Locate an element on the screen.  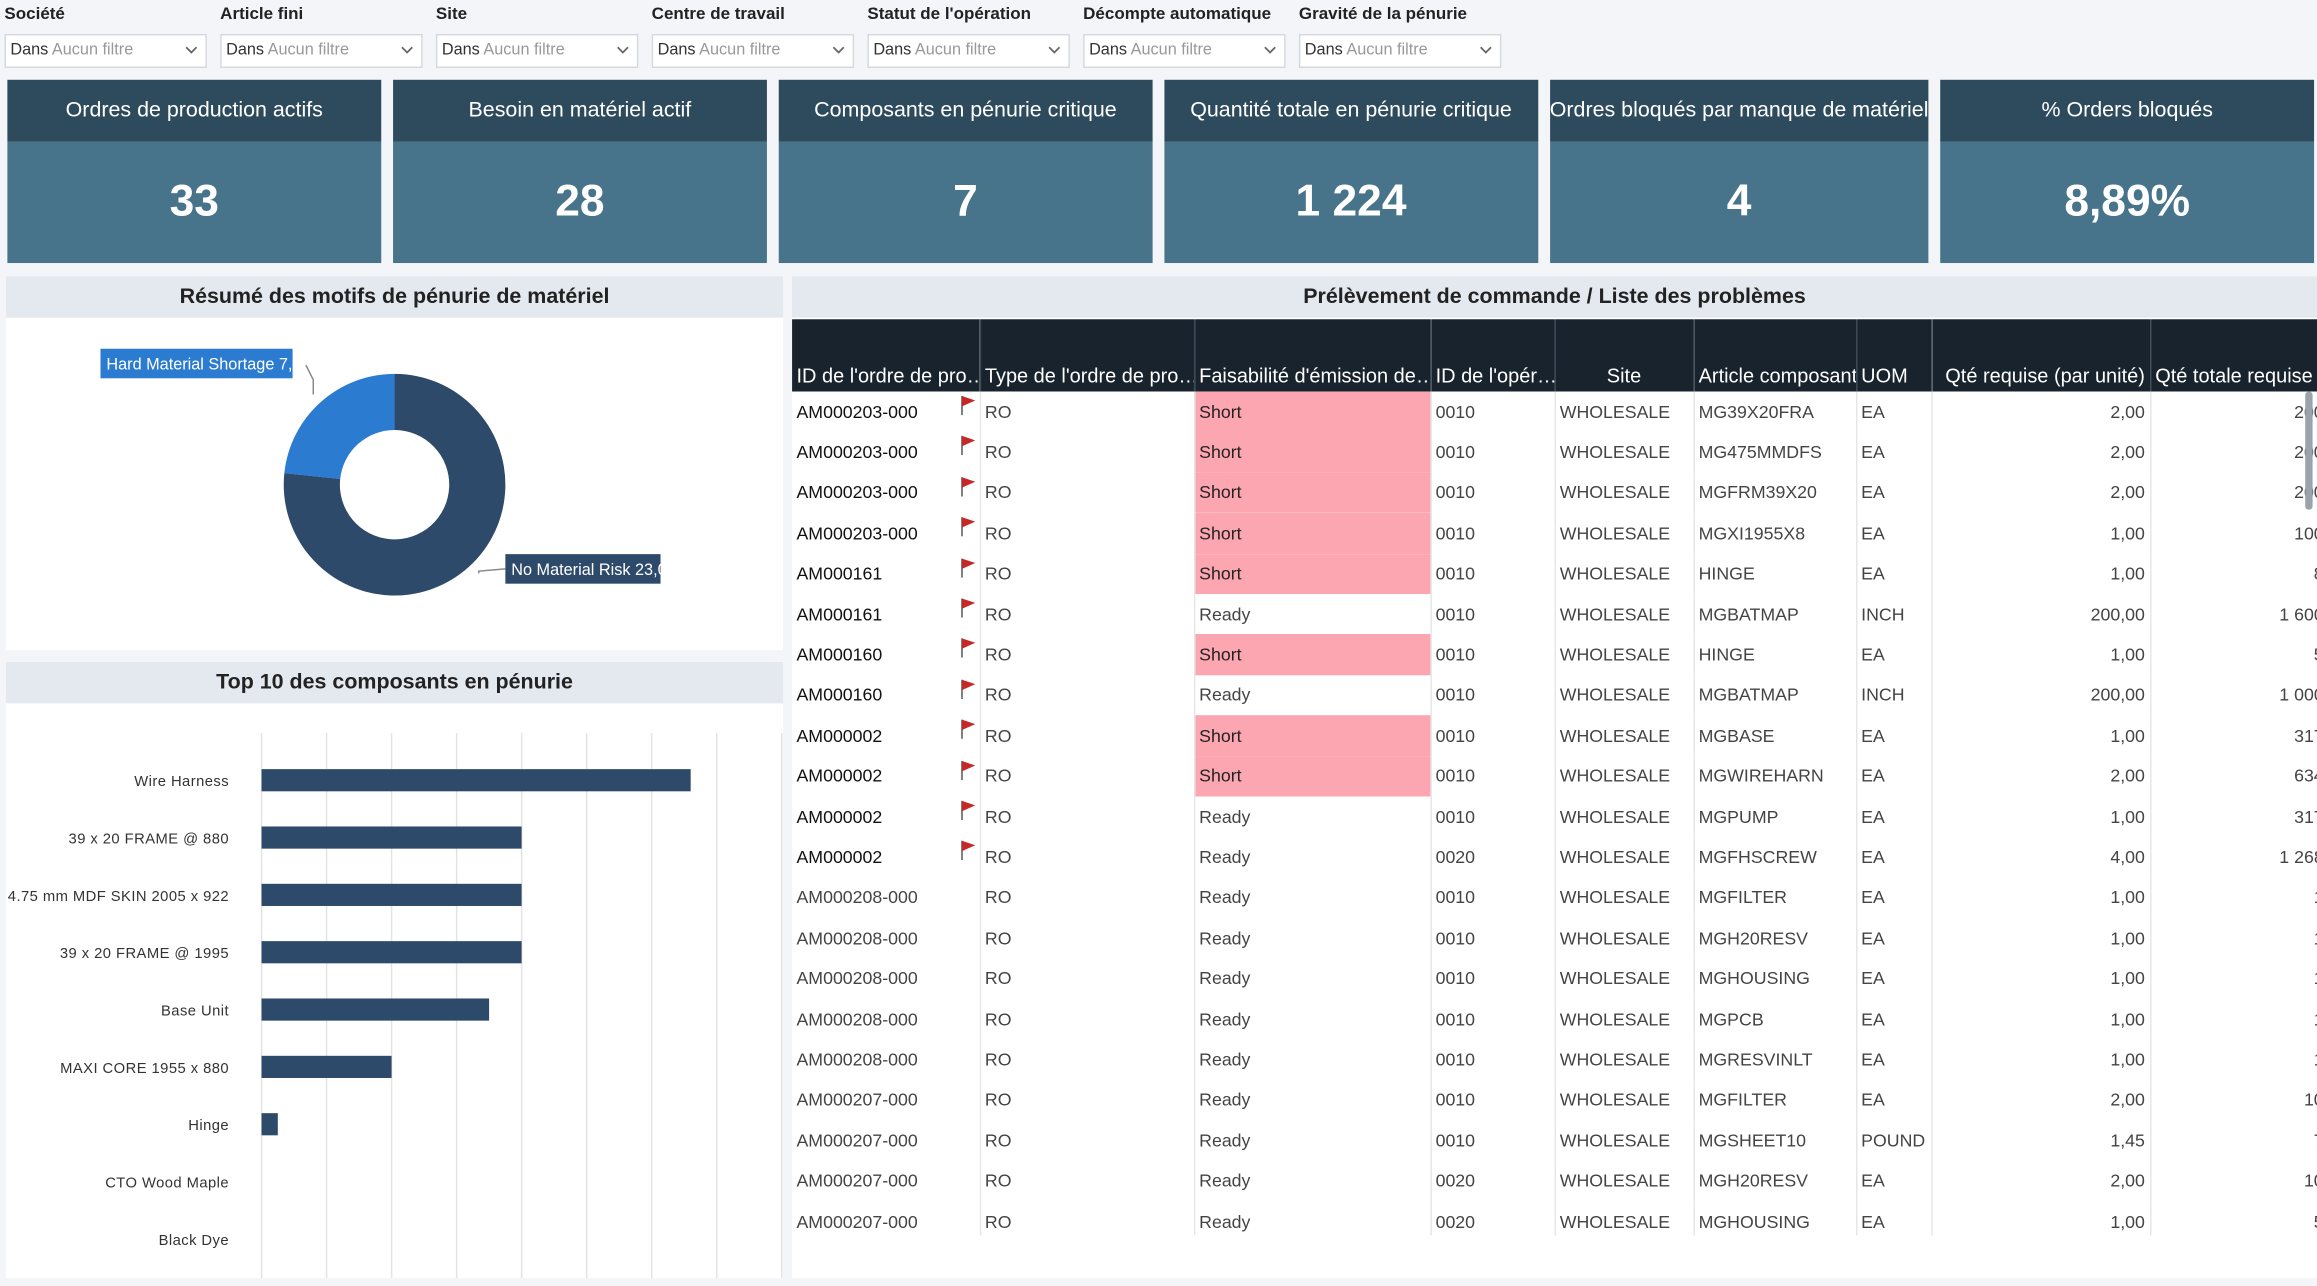
label-name: Hard Material Shortage is located at coordinates (190, 364).